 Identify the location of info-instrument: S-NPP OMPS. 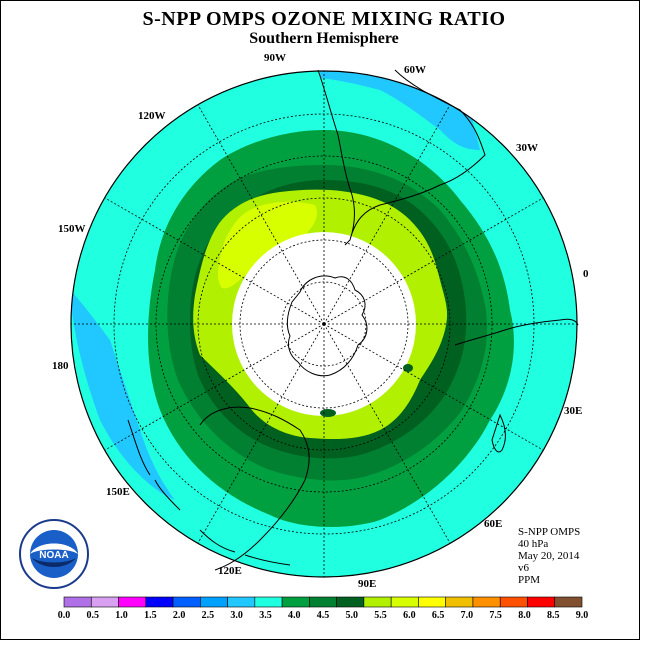
(549, 532).